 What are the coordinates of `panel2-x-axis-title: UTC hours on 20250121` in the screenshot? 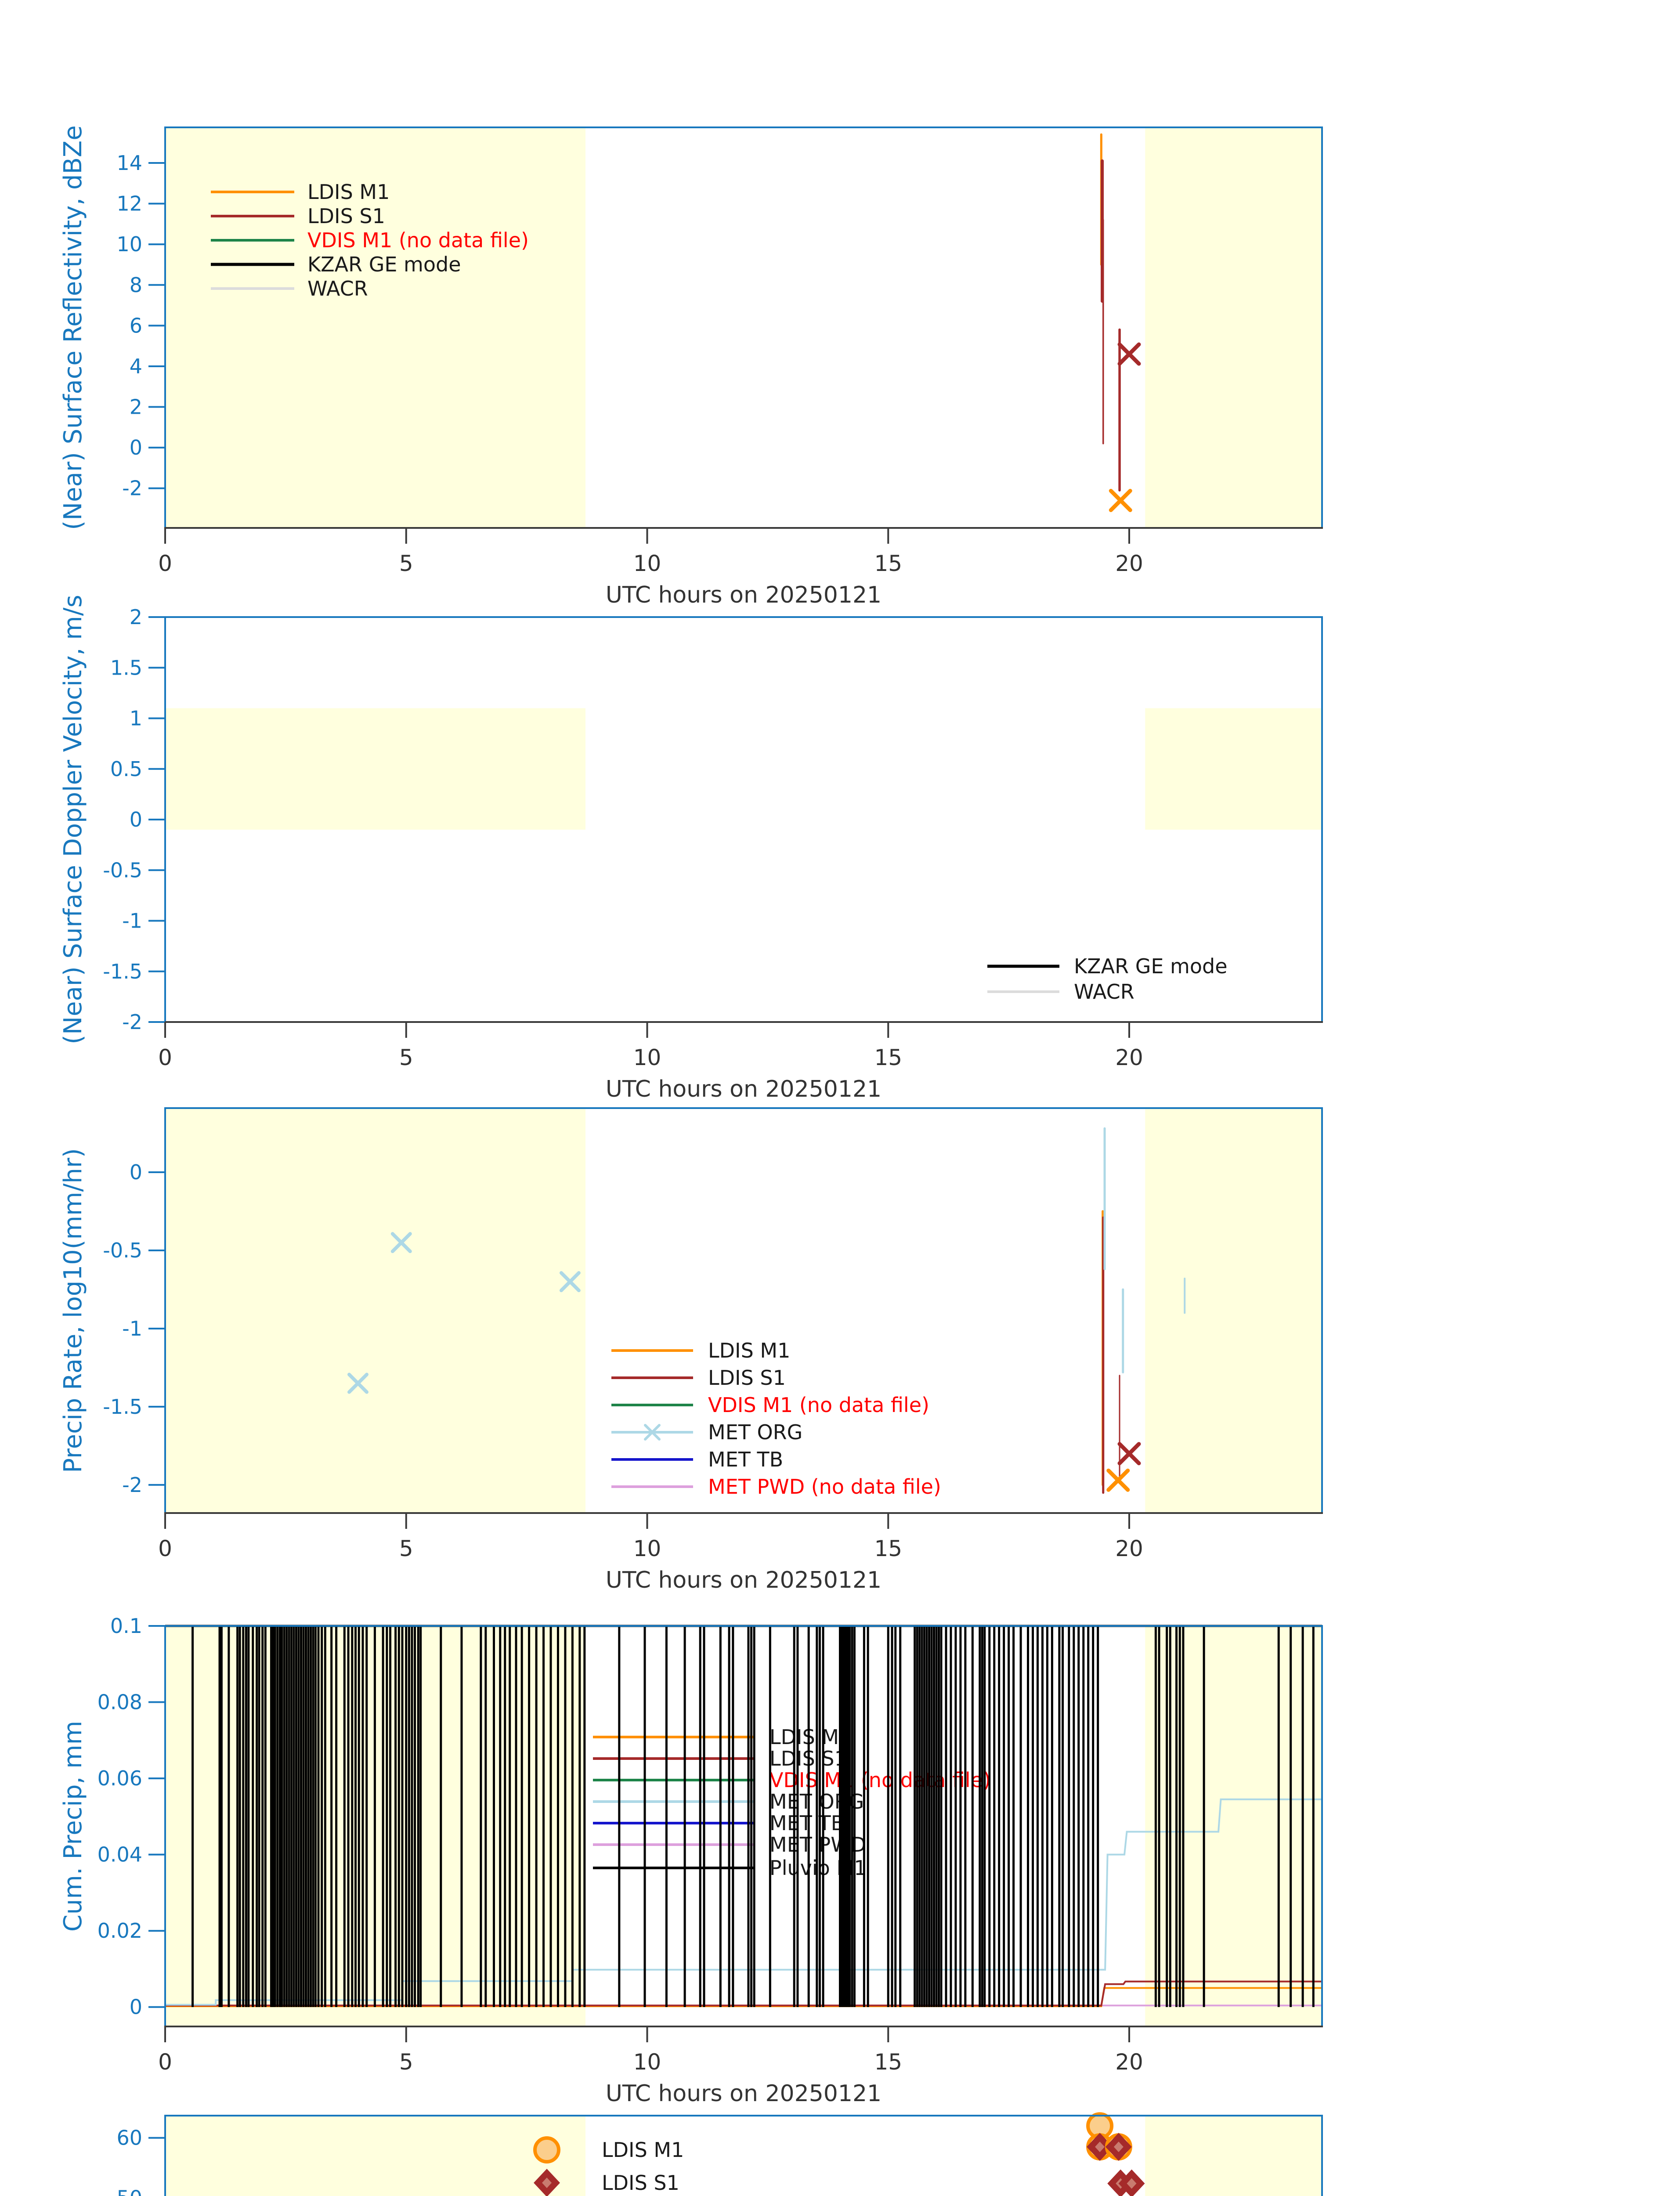 It's located at (744, 1089).